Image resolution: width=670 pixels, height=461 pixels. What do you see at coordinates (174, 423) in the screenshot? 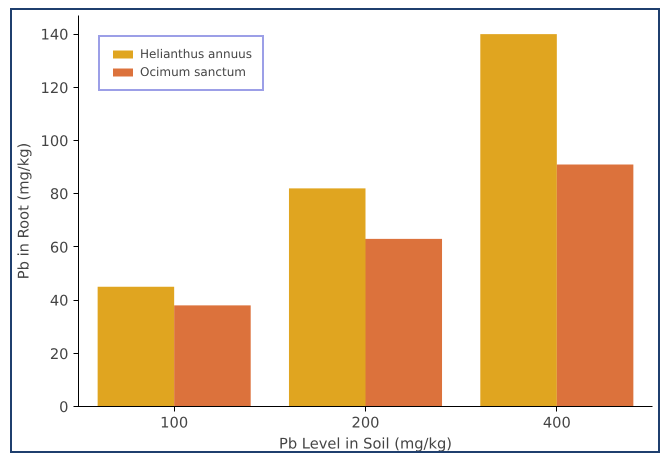
I see `x-tick-label: 100` at bounding box center [174, 423].